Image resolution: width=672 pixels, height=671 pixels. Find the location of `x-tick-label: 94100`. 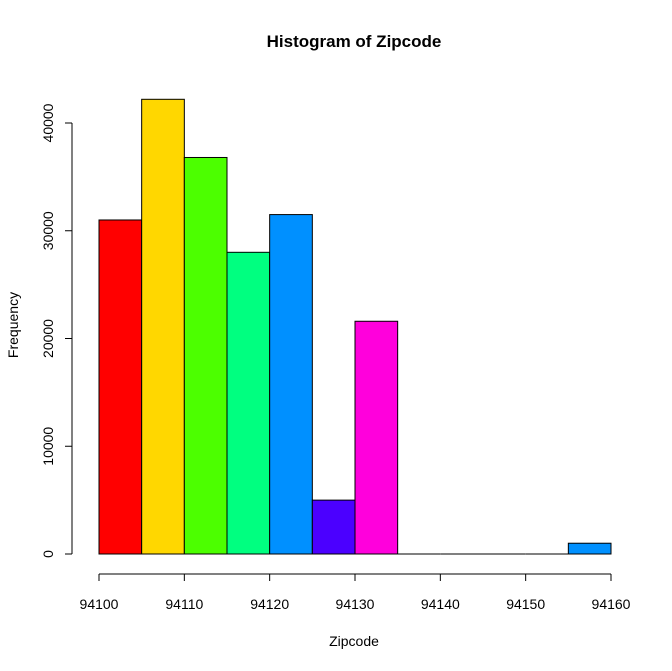

x-tick-label: 94100 is located at coordinates (99, 604).